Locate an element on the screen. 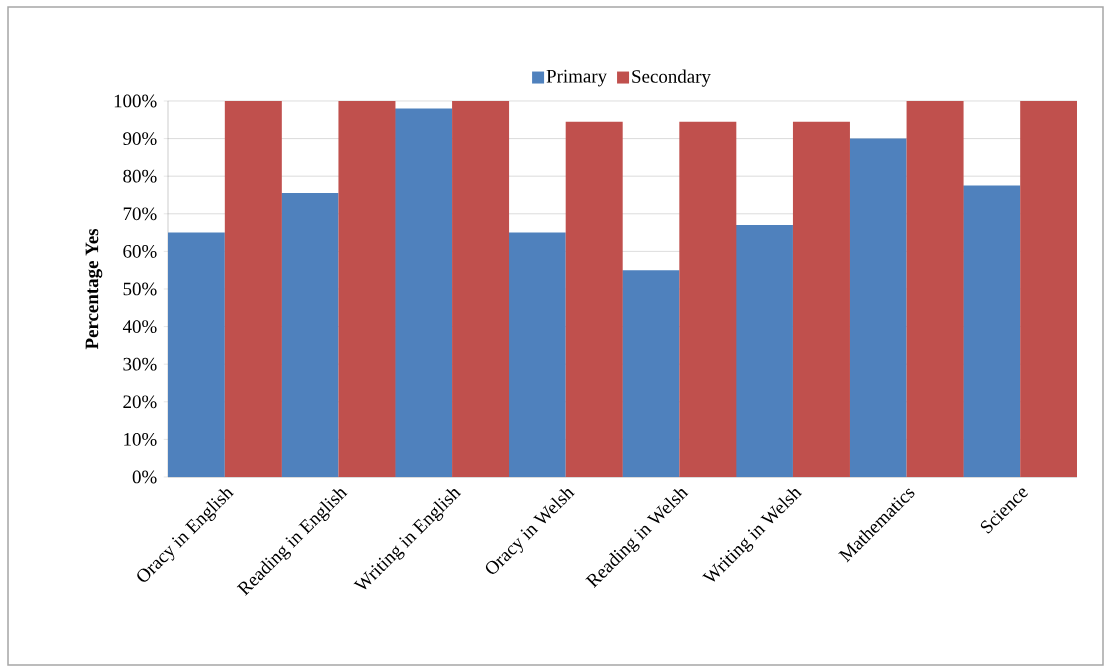  y-tick-label: 0% is located at coordinates (144, 477).